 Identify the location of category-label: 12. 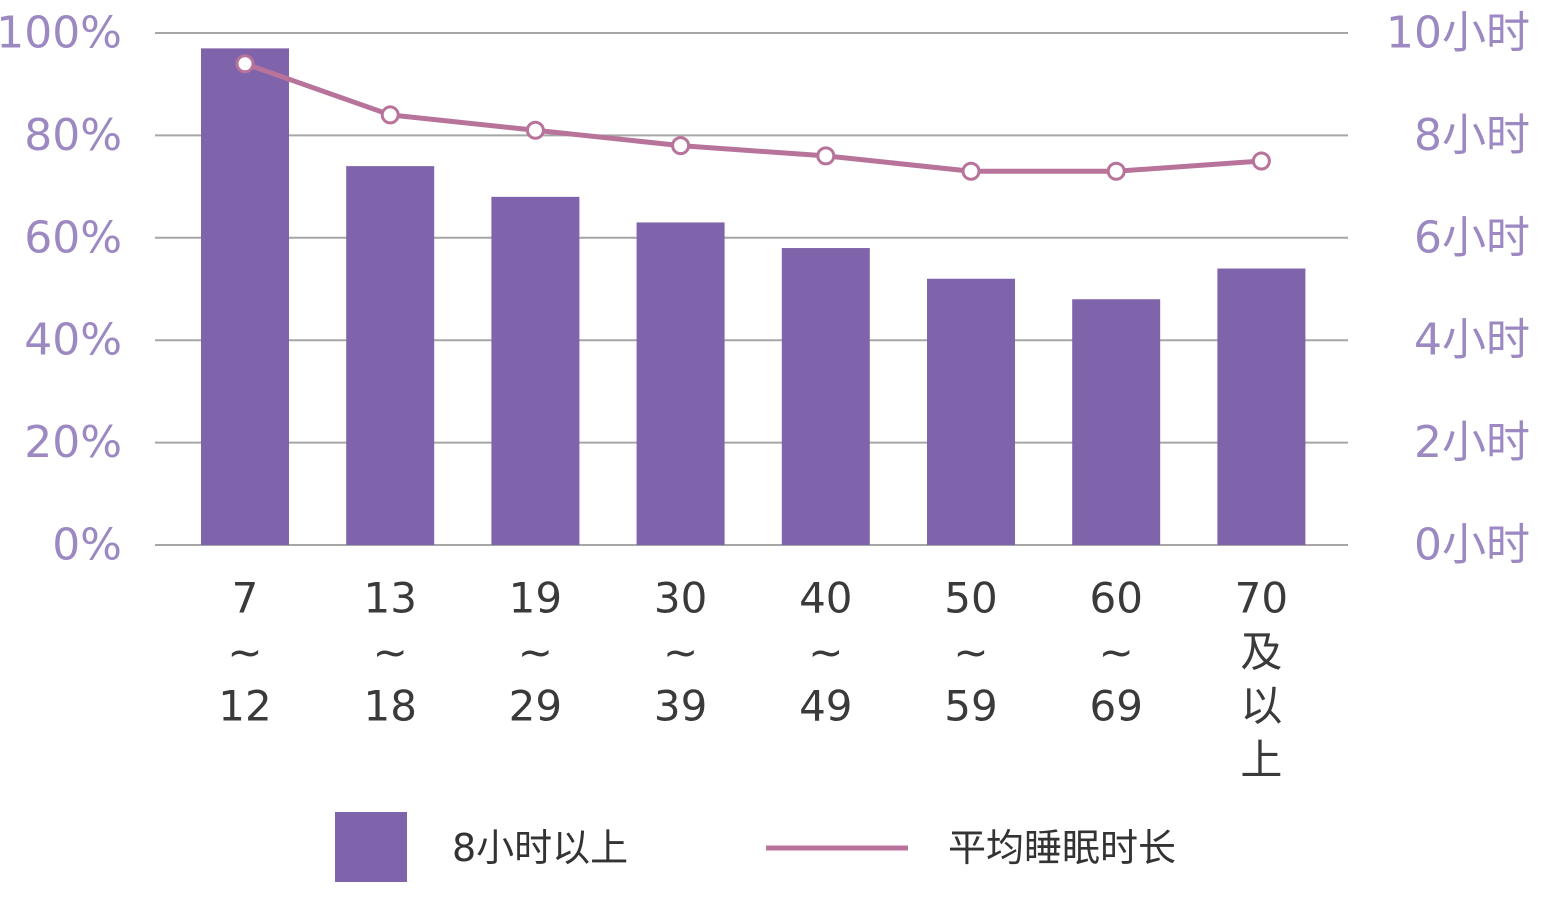
(244, 706).